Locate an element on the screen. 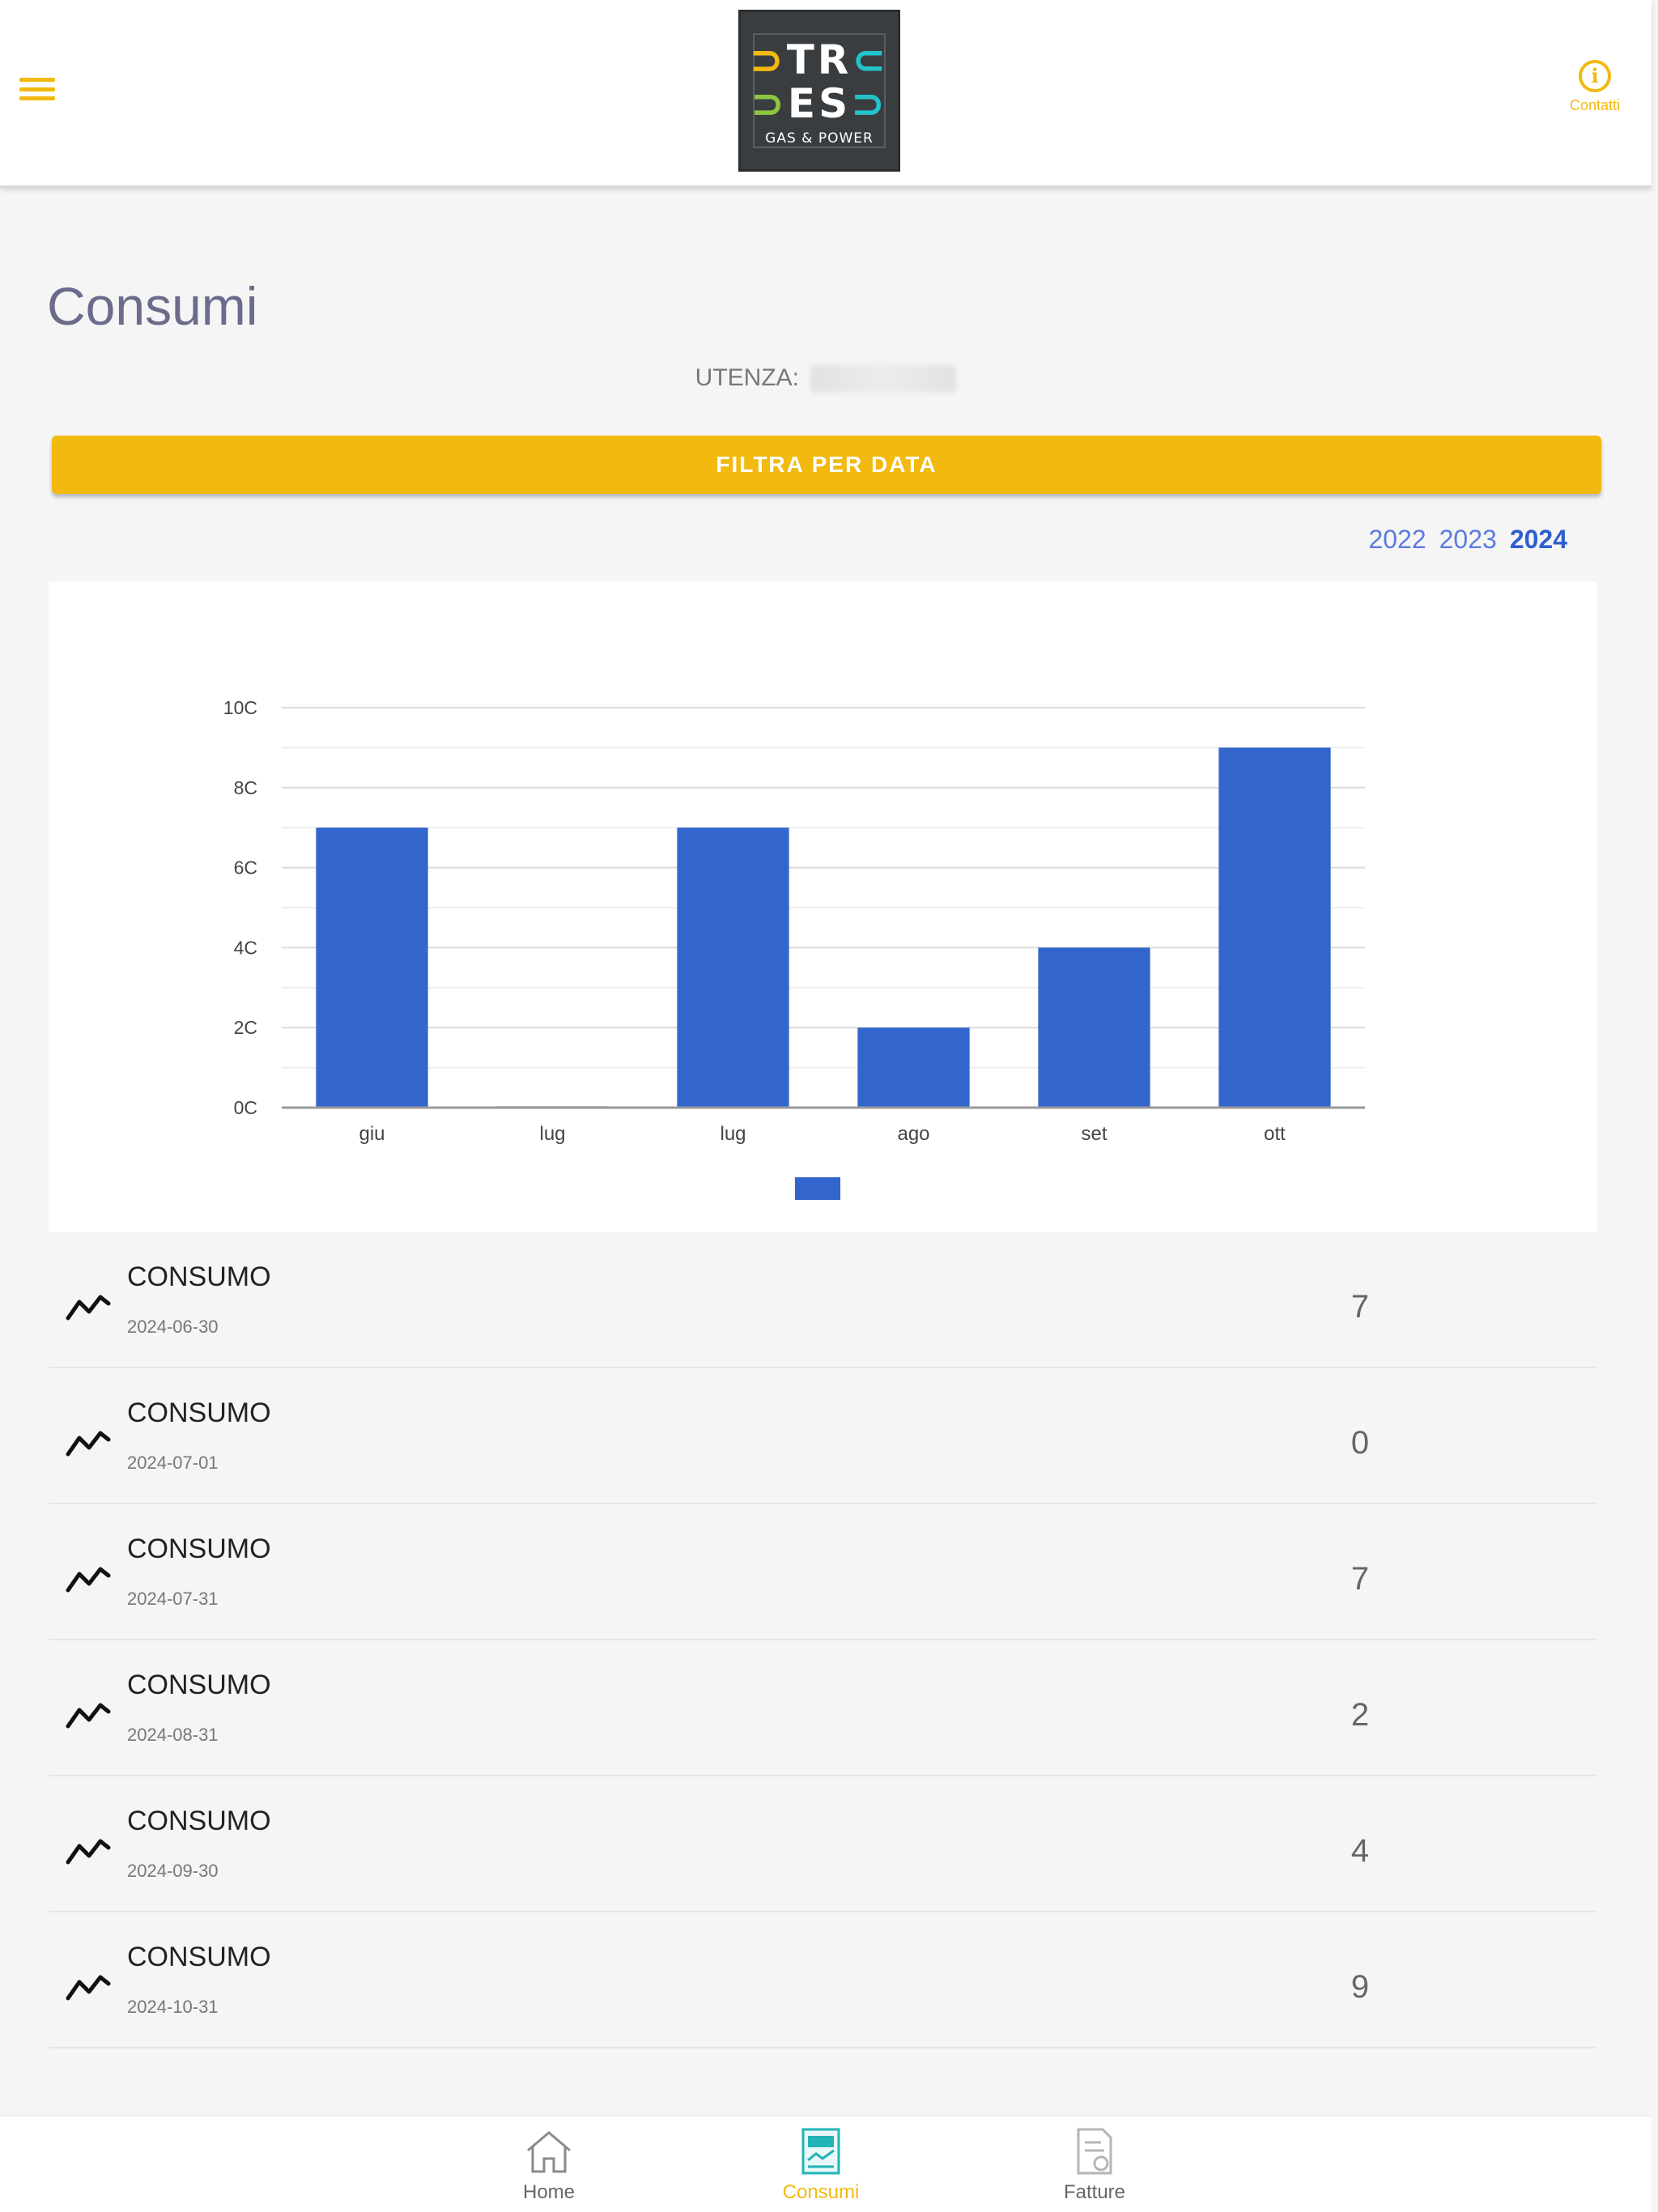  tab-home: Home is located at coordinates (549, 2166).